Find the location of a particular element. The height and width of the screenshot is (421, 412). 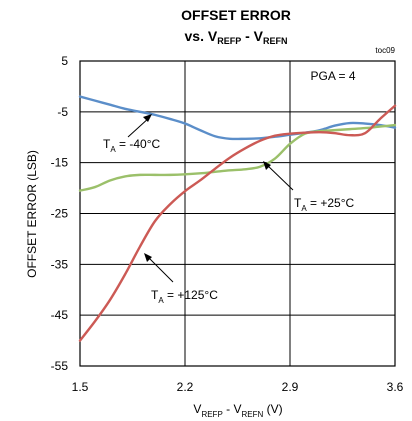

ann-val: = +125°C is located at coordinates (191, 295).